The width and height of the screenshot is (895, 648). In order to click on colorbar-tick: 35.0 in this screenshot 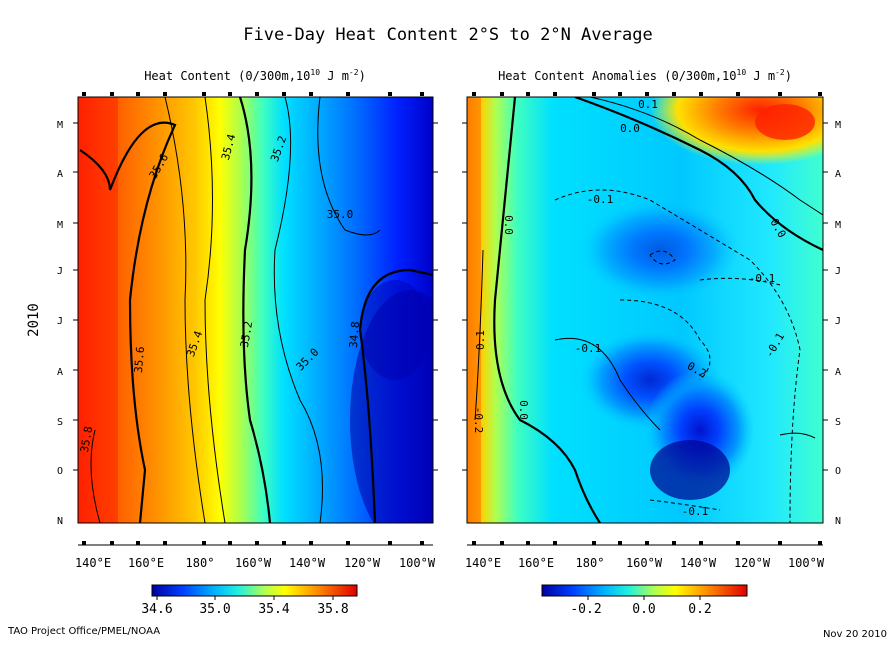, I will do `click(214, 609)`.